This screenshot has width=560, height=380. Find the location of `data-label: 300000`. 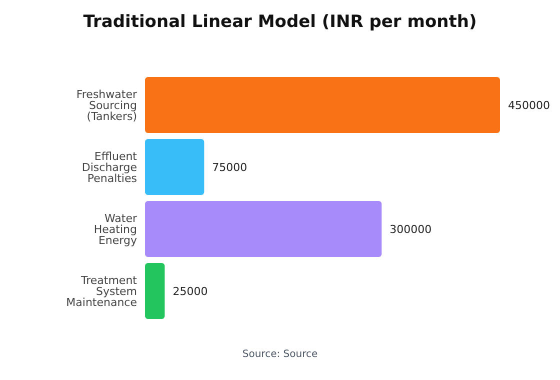

data-label: 300000 is located at coordinates (411, 229).